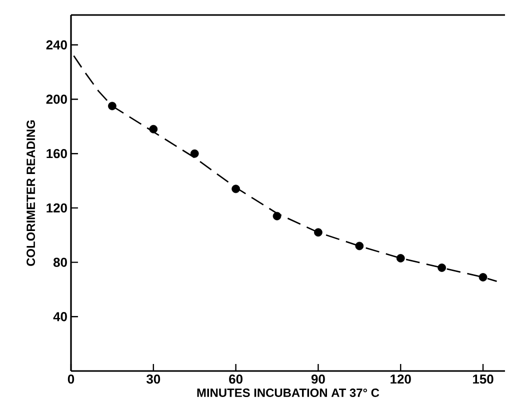 The height and width of the screenshot is (409, 507). I want to click on y-axis-title: COLORIMETER READING, so click(31, 193).